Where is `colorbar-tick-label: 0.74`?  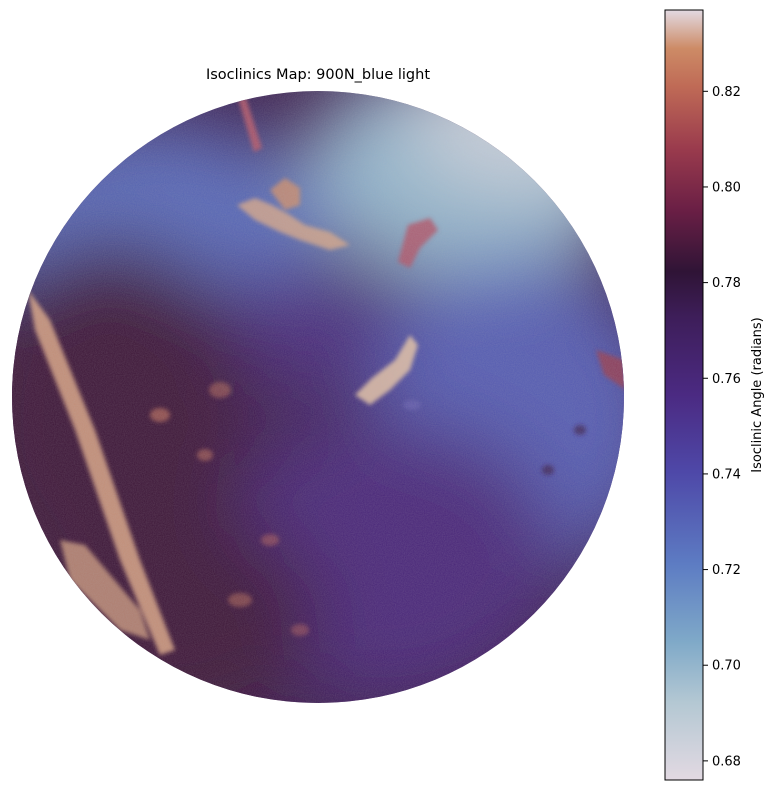 colorbar-tick-label: 0.74 is located at coordinates (726, 474).